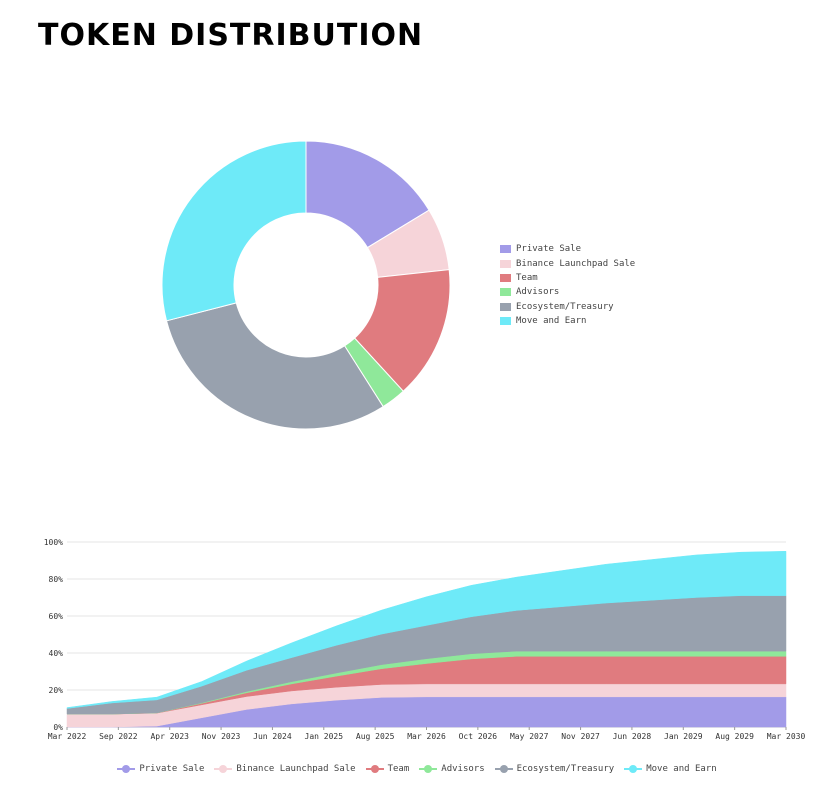  Describe the element at coordinates (683, 736) in the screenshot. I see `x-tick-label: Jan 2029` at that location.